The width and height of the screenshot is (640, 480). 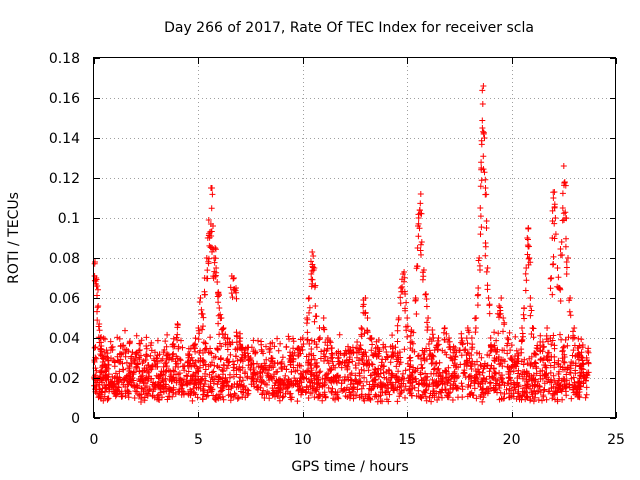 I want to click on x-tick-label: 15, so click(x=407, y=440).